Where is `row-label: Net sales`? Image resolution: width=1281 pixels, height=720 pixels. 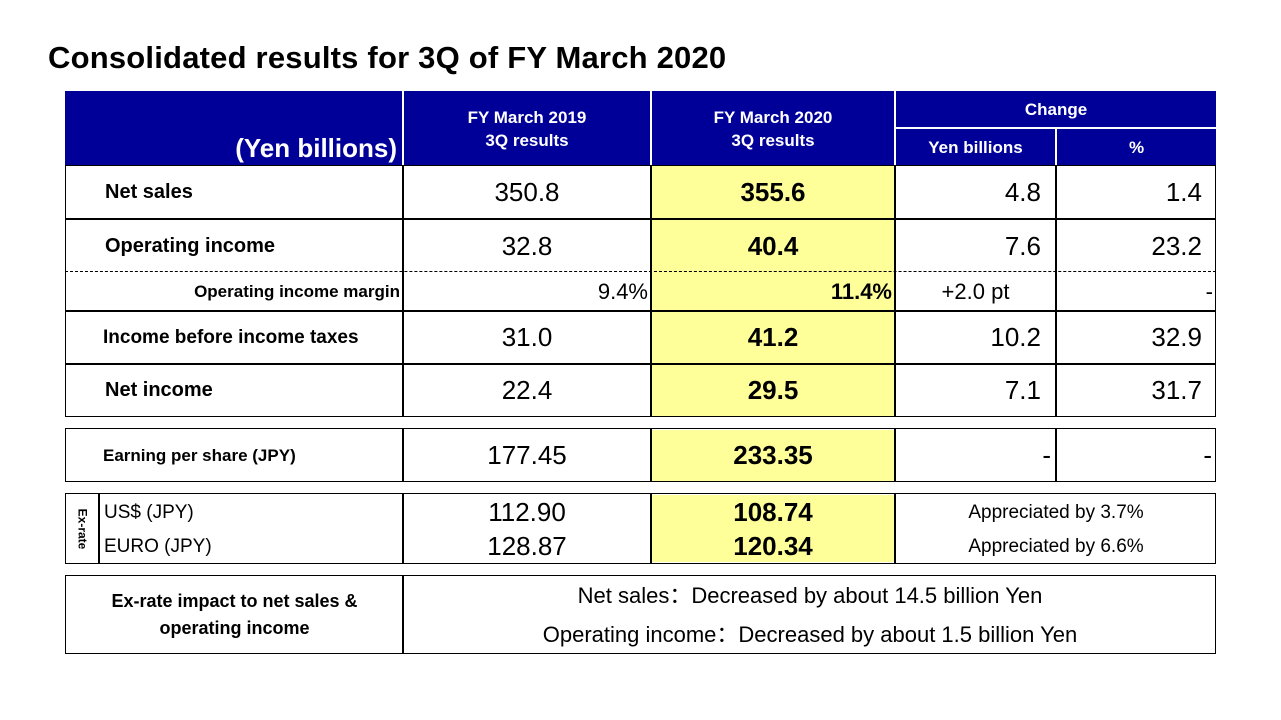
row-label: Net sales is located at coordinates (149, 191).